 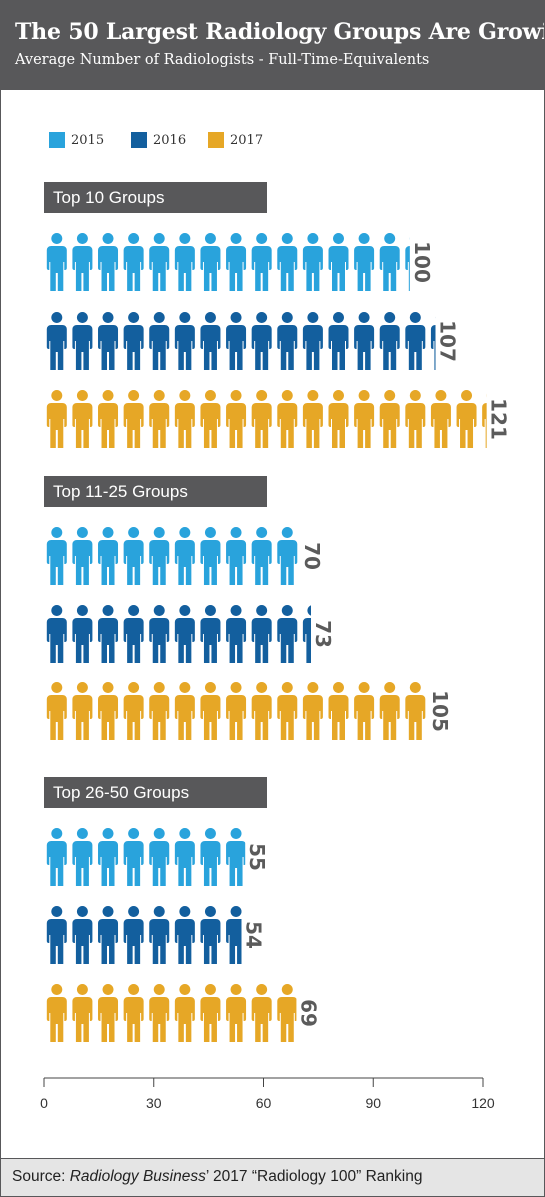 What do you see at coordinates (247, 140) in the screenshot?
I see `legend-label-2017: 2017` at bounding box center [247, 140].